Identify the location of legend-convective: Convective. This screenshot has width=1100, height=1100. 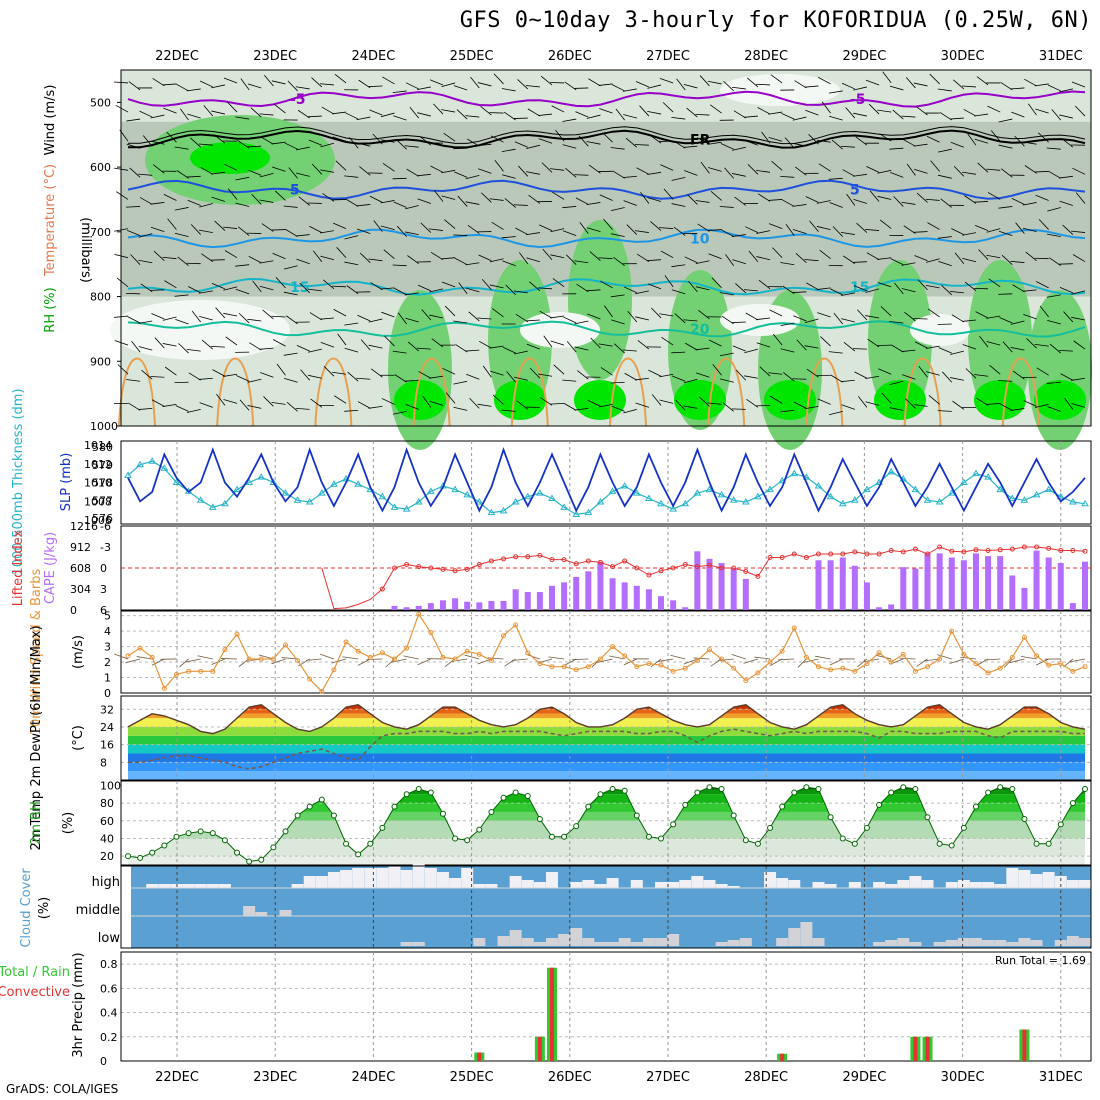
(35, 992).